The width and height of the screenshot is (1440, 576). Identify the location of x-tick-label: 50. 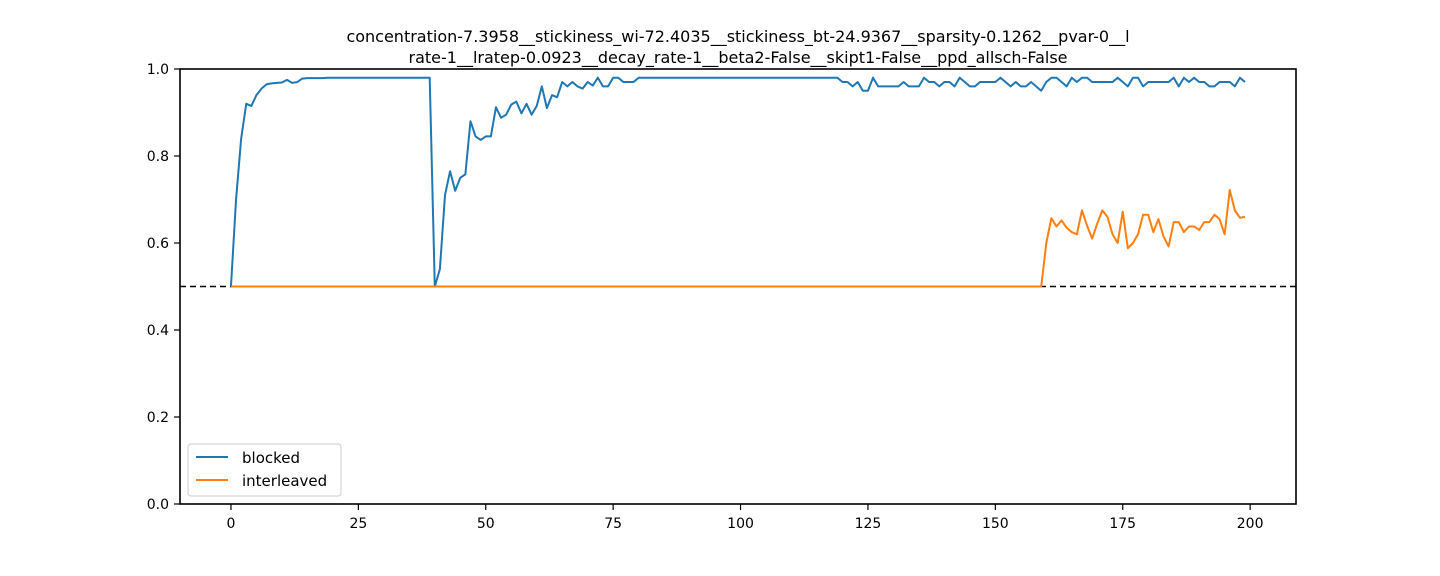
(486, 524).